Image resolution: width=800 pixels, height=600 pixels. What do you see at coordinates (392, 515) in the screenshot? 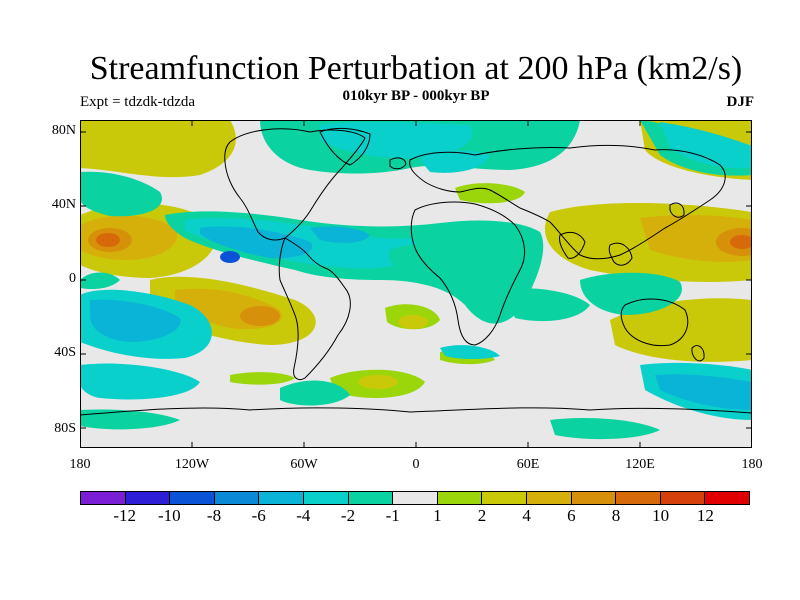
I see `colorbar-label: -1` at bounding box center [392, 515].